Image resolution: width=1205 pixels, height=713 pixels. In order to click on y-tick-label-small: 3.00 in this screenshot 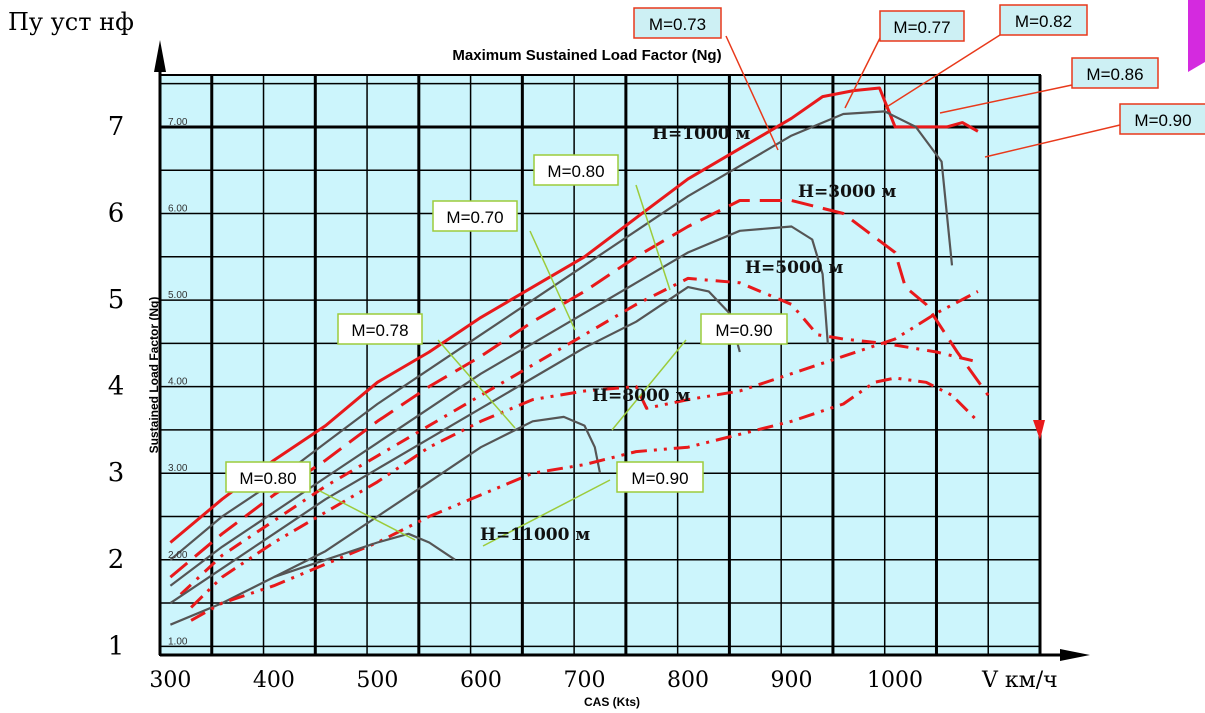, I will do `click(178, 468)`.